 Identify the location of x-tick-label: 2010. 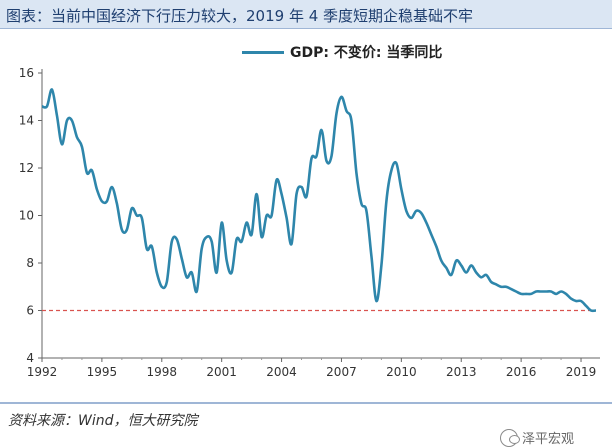
(401, 372).